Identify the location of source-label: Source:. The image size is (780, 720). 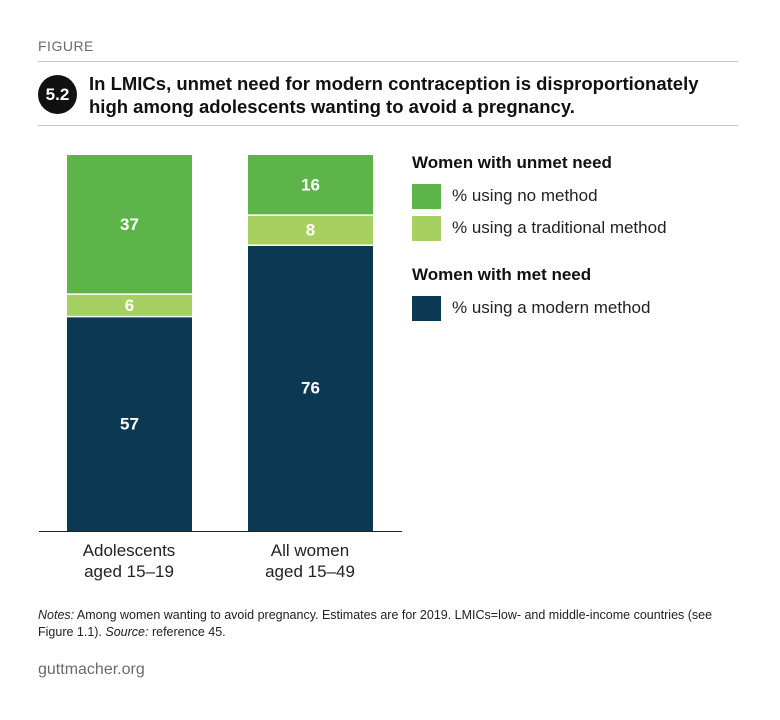
(127, 632).